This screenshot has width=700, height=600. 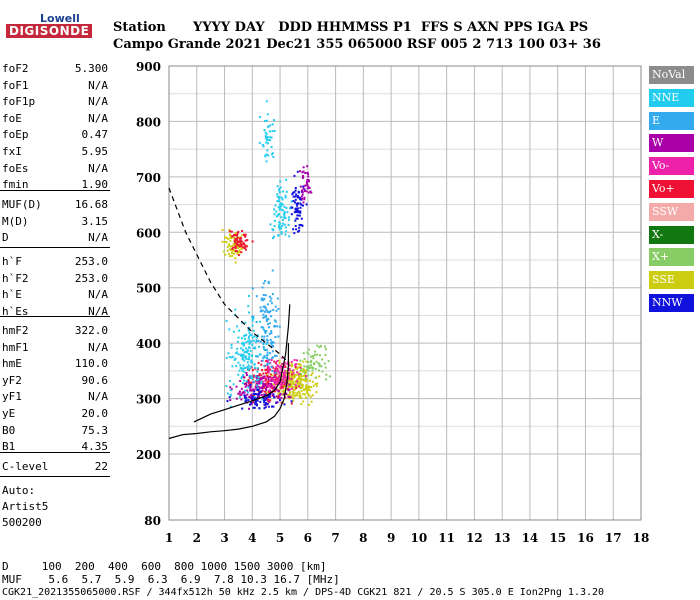 What do you see at coordinates (55, 476) in the screenshot?
I see `panel-separator` at bounding box center [55, 476].